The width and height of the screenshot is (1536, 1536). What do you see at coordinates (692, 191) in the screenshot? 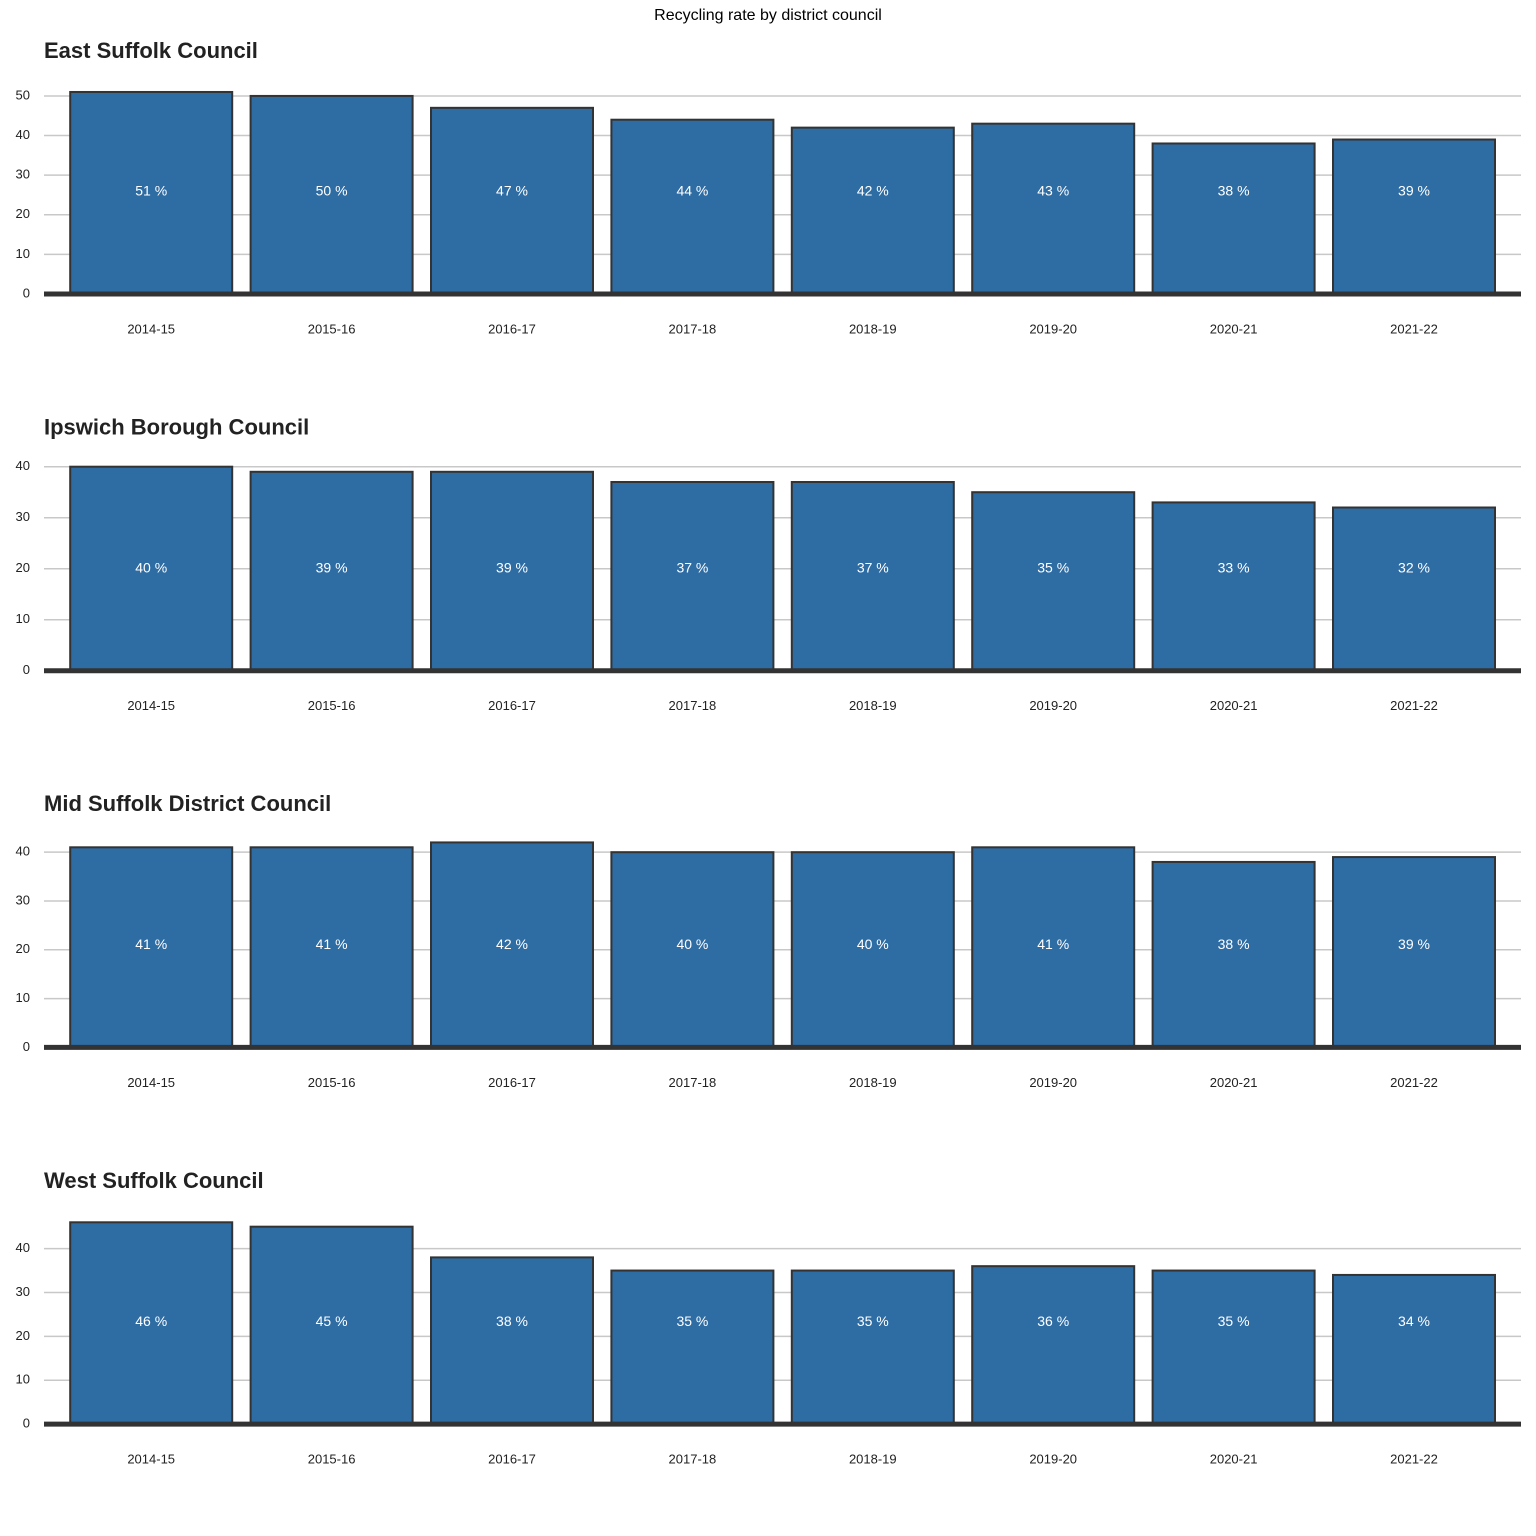
I see `value-label: 44 %` at bounding box center [692, 191].